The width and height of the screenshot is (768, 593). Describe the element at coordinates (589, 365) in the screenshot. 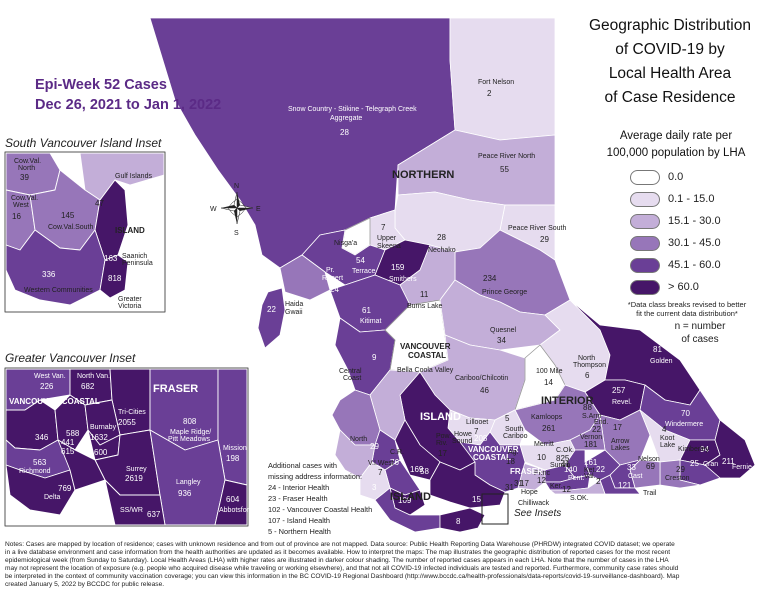

I see `label-north-thompson-2: Thompson` at that location.